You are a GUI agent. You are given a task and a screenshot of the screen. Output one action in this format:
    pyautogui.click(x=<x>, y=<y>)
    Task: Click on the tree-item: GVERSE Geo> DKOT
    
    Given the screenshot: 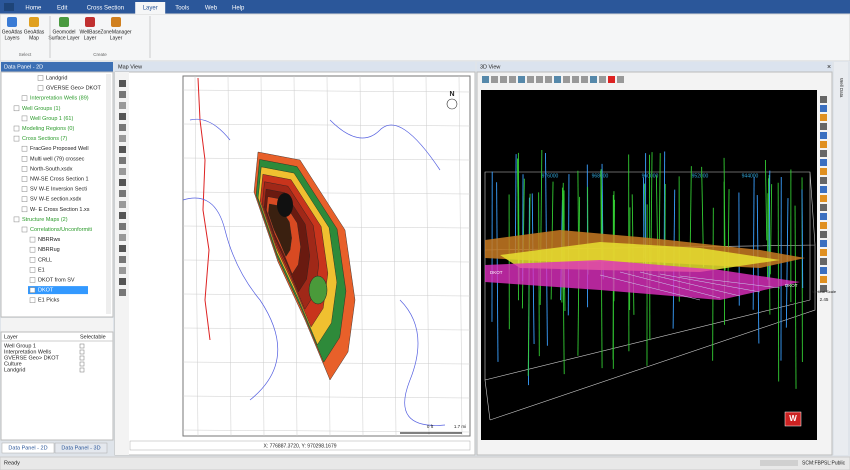 What is the action you would take?
    pyautogui.click(x=74, y=89)
    